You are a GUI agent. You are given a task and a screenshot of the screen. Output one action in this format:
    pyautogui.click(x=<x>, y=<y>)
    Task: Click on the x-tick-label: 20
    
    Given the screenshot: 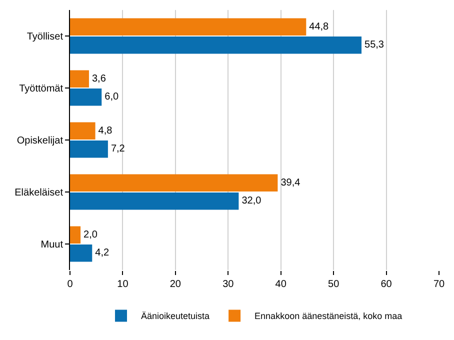 What is the action you would take?
    pyautogui.click(x=176, y=284)
    